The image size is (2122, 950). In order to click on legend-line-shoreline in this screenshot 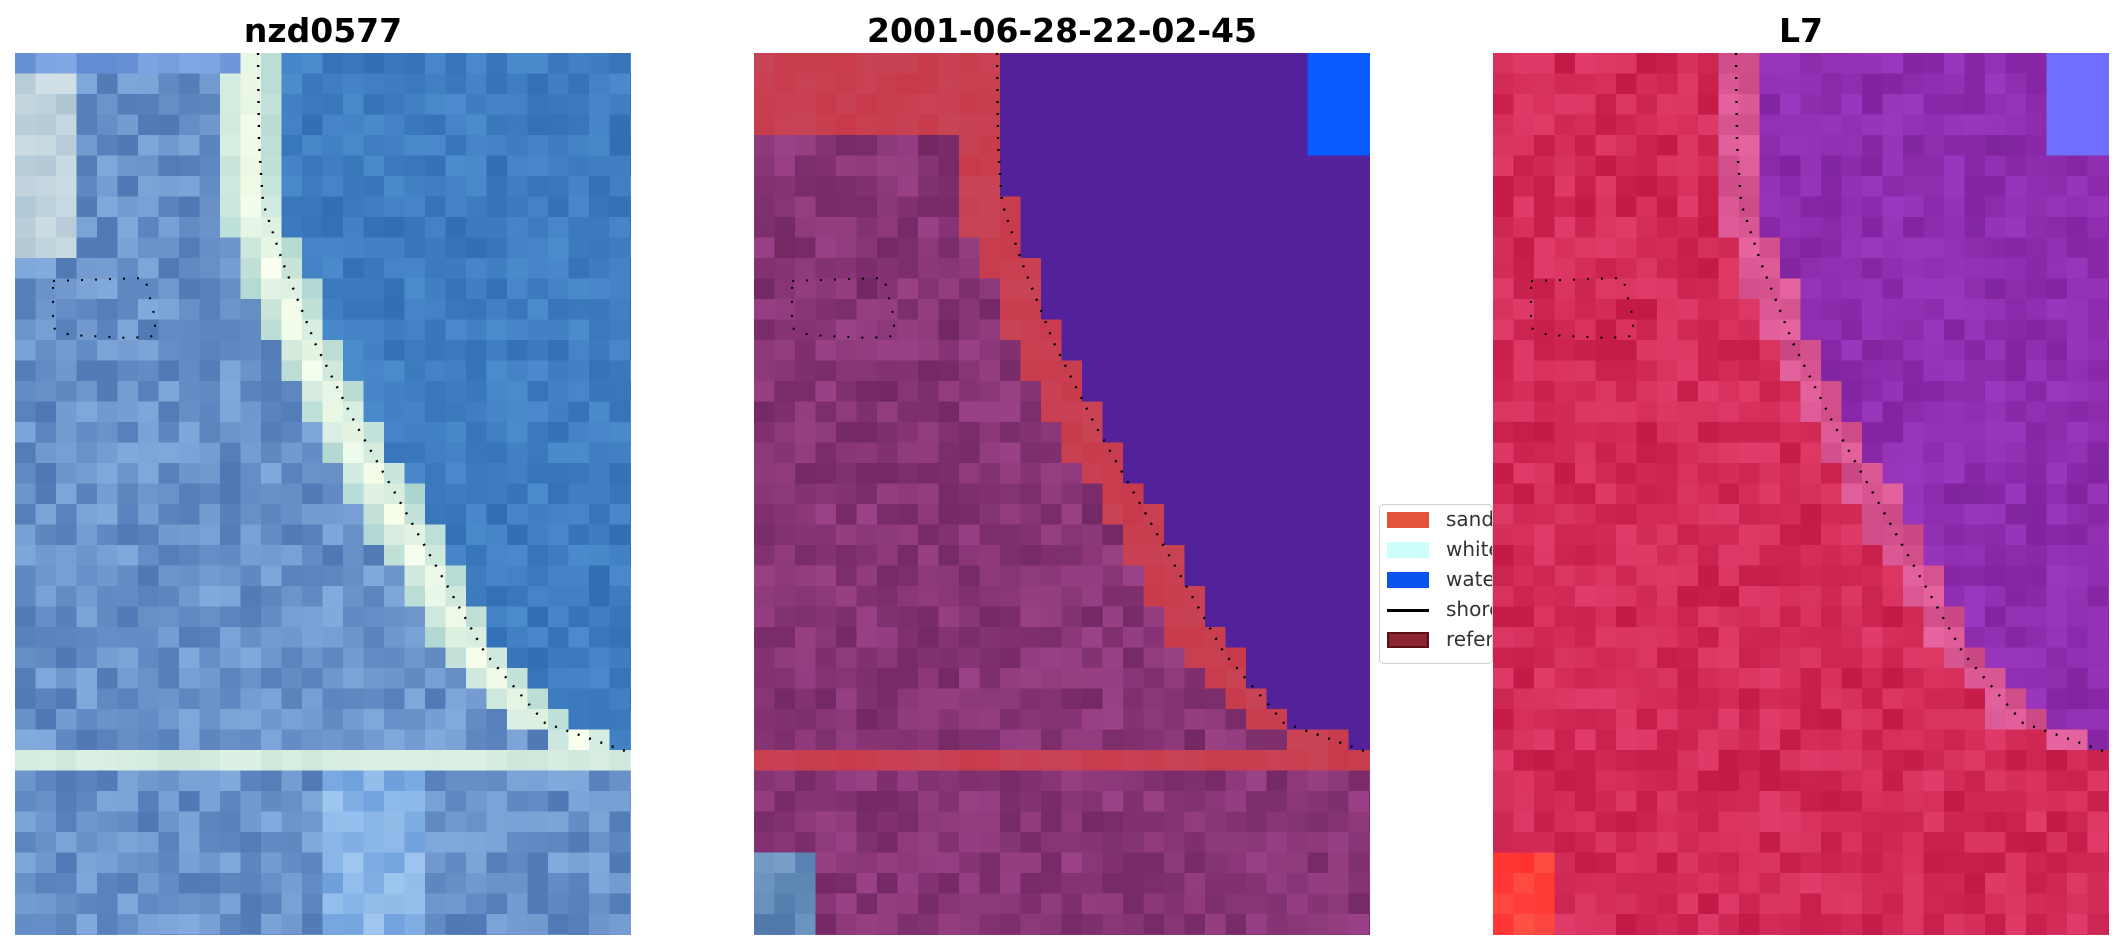, I will do `click(1408, 610)`.